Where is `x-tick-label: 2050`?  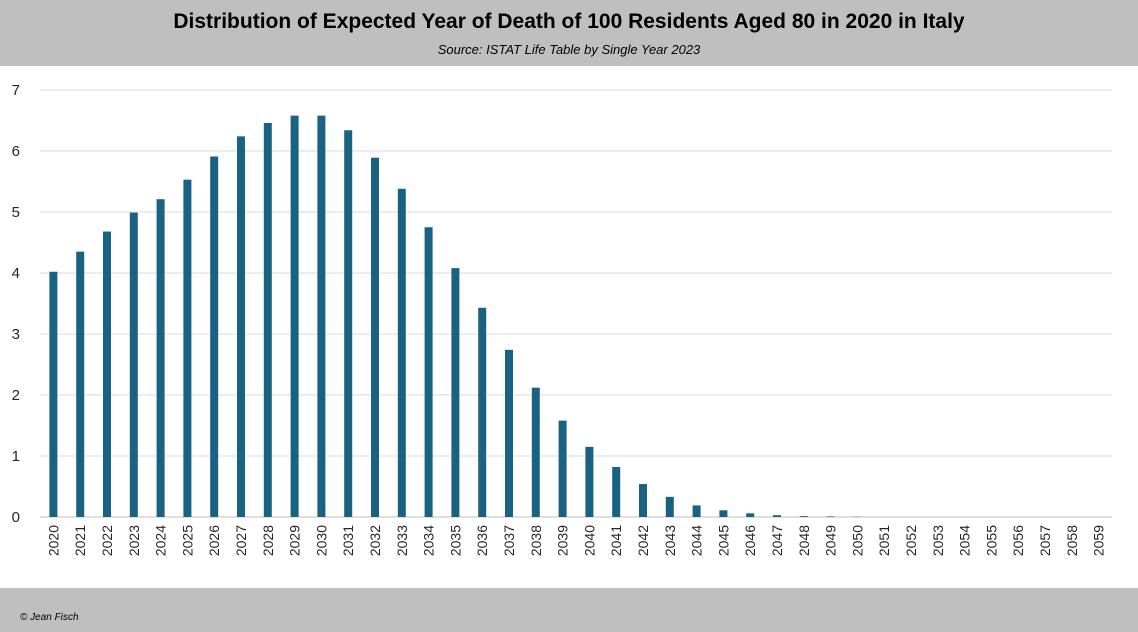
x-tick-label: 2050 is located at coordinates (857, 540).